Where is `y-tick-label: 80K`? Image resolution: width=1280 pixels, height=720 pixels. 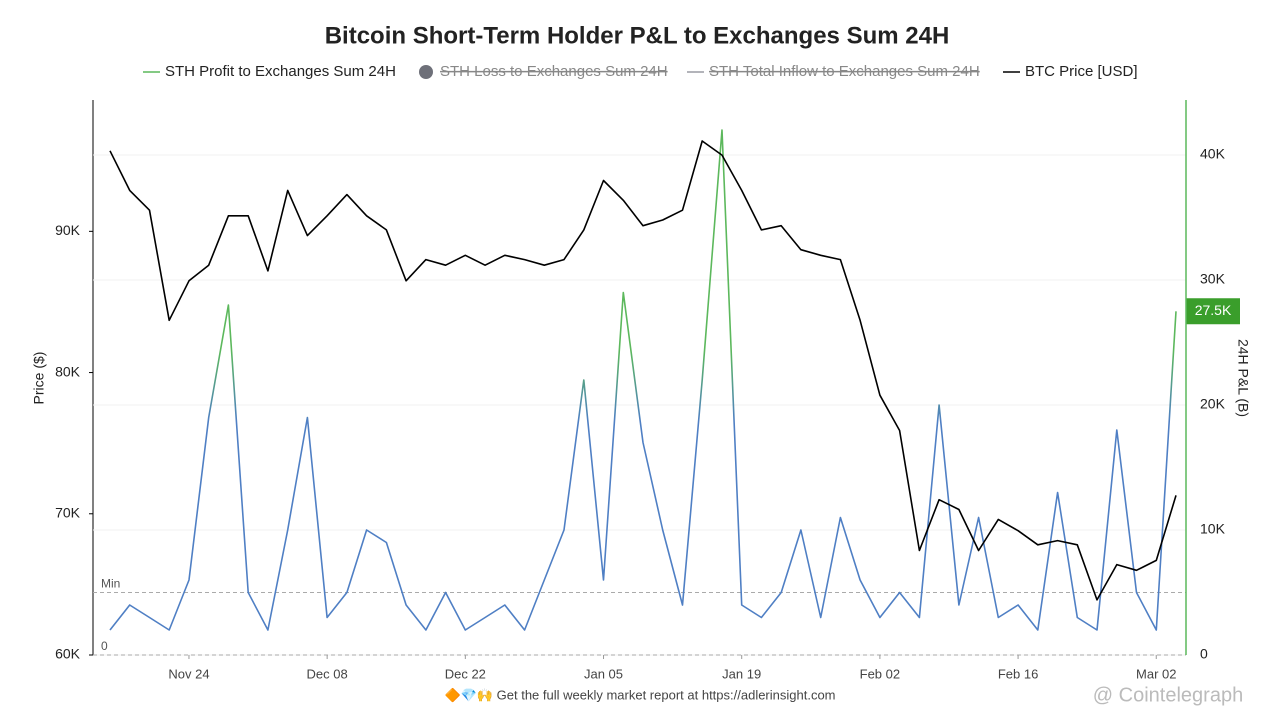 y-tick-label: 80K is located at coordinates (68, 371).